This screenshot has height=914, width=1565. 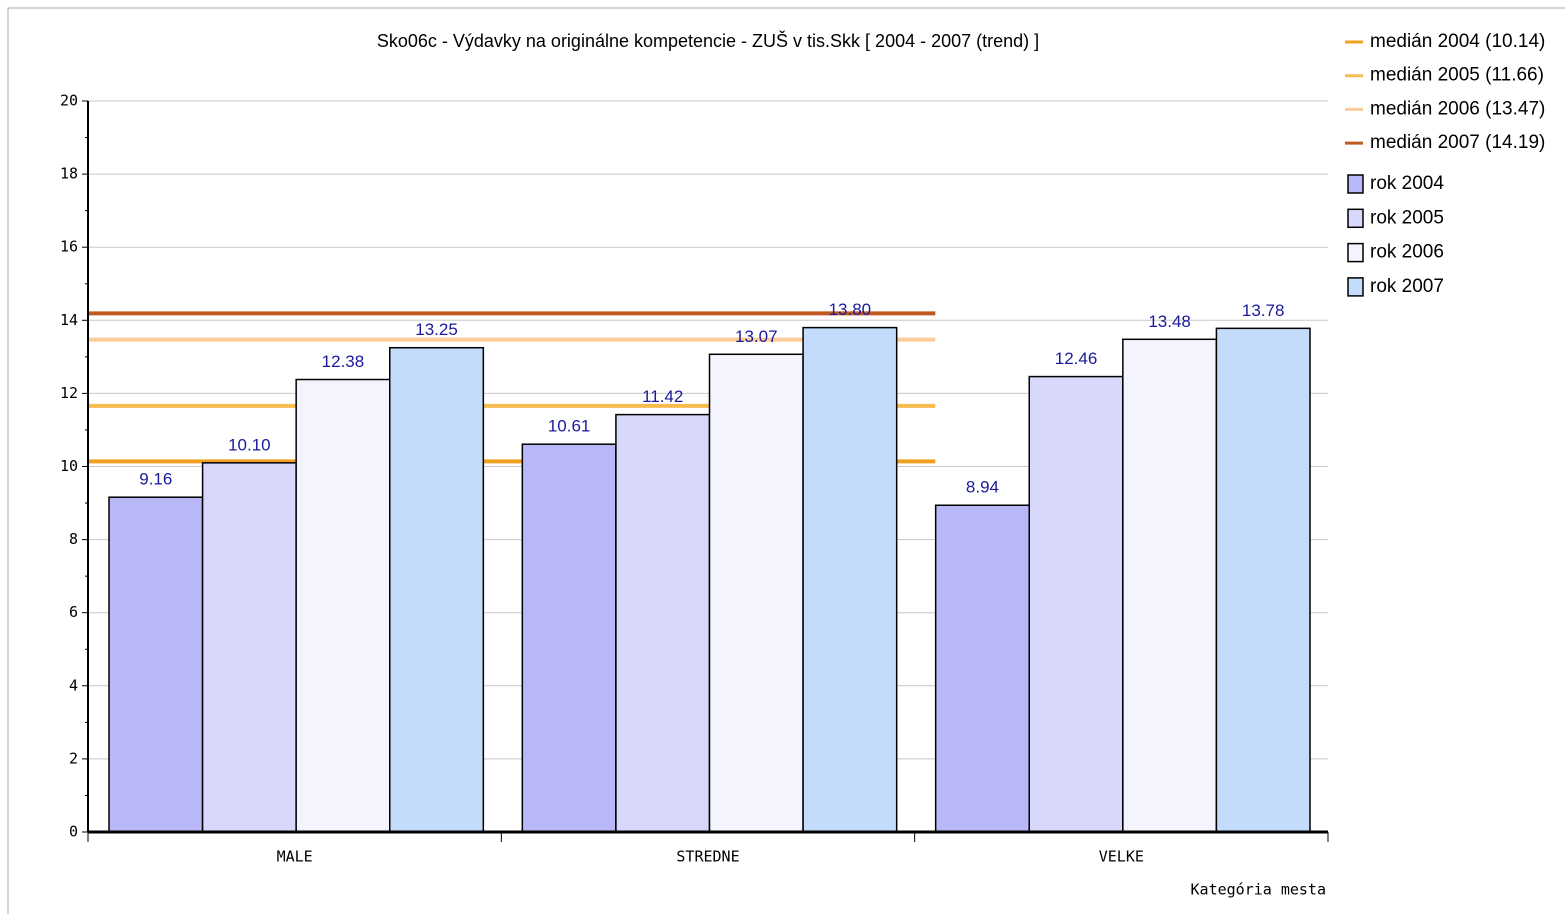 I want to click on y-tick-label: 0, so click(x=73, y=832).